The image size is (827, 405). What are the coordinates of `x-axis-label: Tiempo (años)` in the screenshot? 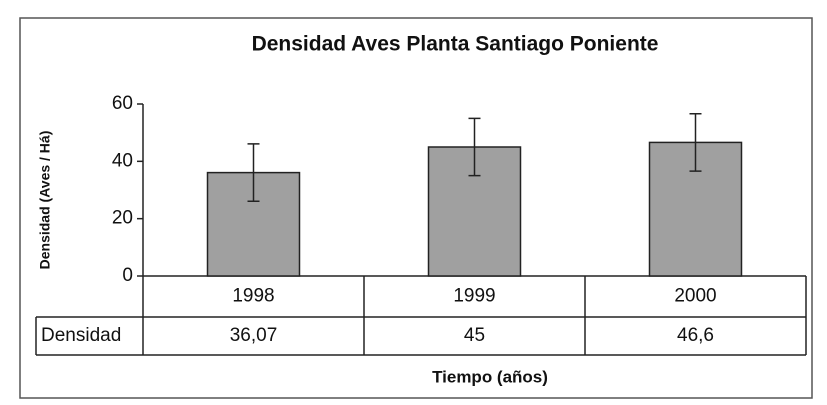 It's located at (490, 376).